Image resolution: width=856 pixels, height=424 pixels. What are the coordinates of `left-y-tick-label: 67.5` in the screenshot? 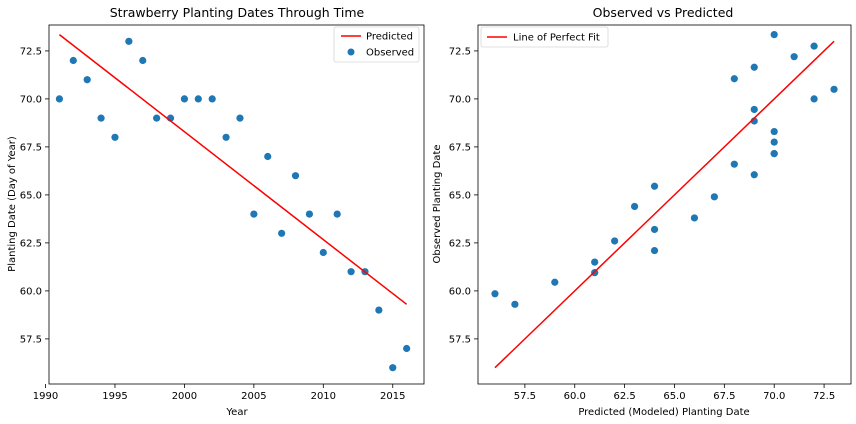 It's located at (31, 147).